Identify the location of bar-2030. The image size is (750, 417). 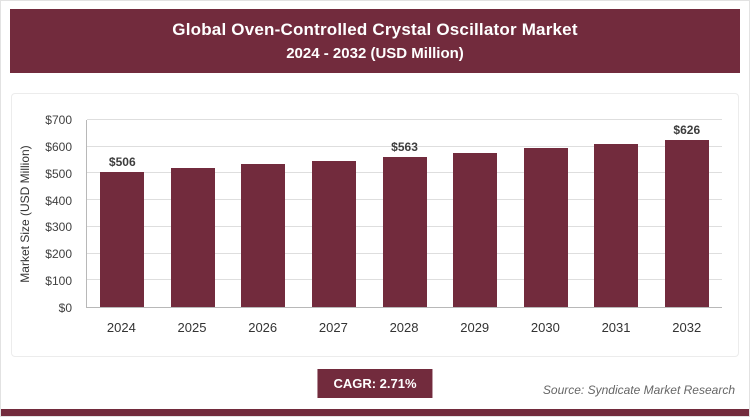
(545, 227).